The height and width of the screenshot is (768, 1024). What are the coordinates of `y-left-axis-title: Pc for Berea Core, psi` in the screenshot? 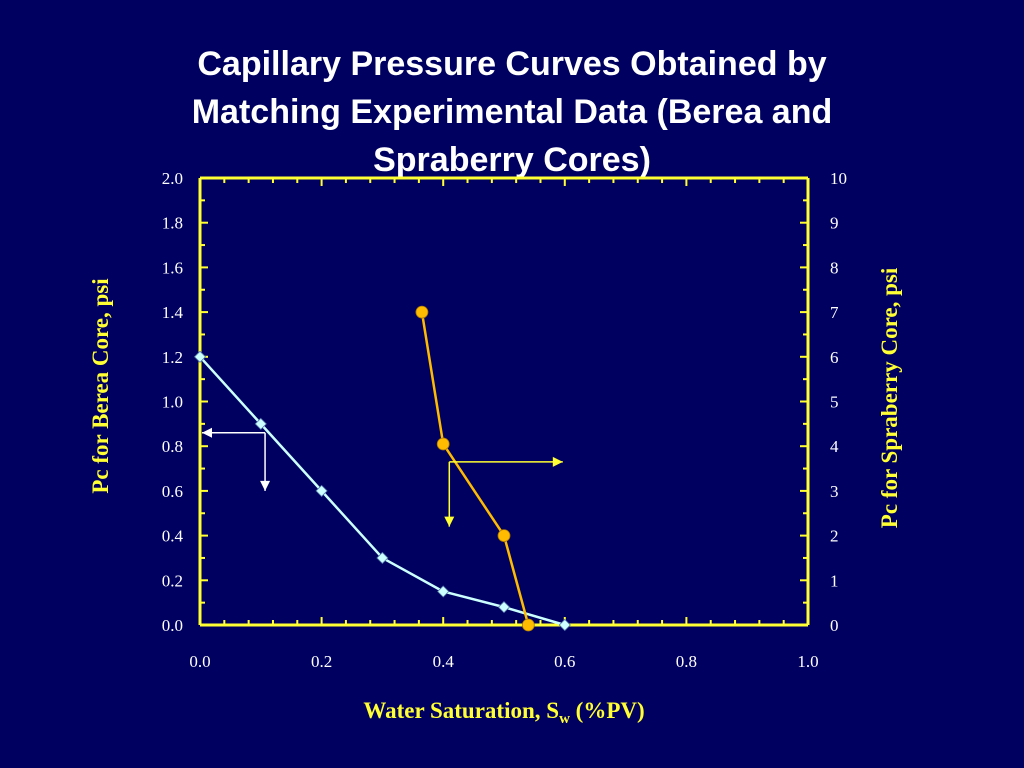 It's located at (100, 386).